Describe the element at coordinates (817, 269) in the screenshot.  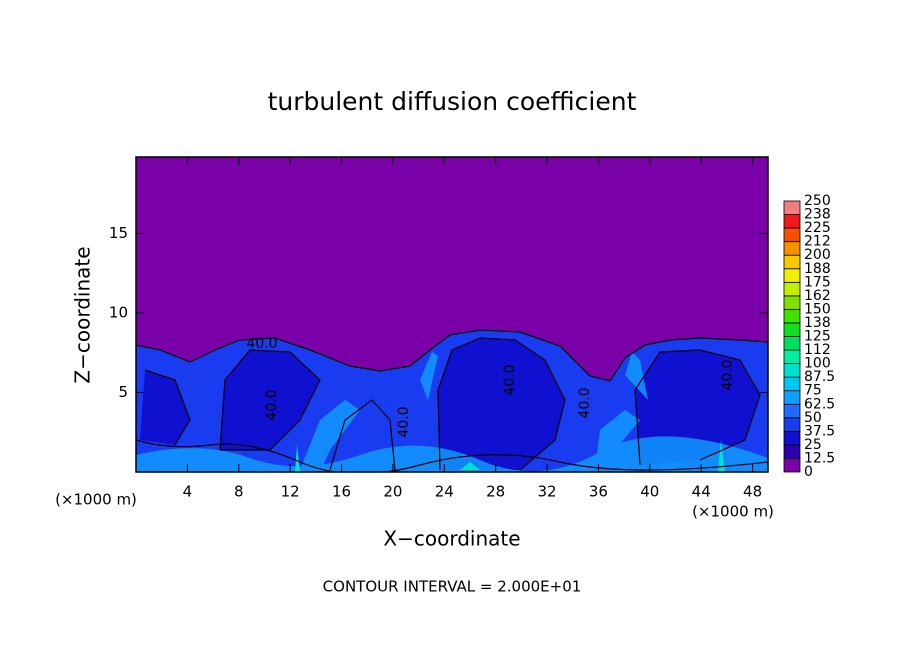
I see `colorbar-label: 188` at that location.